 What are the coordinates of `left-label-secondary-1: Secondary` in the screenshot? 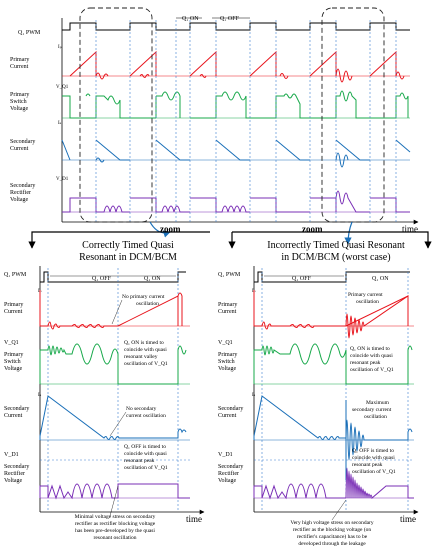 It's located at (16, 409).